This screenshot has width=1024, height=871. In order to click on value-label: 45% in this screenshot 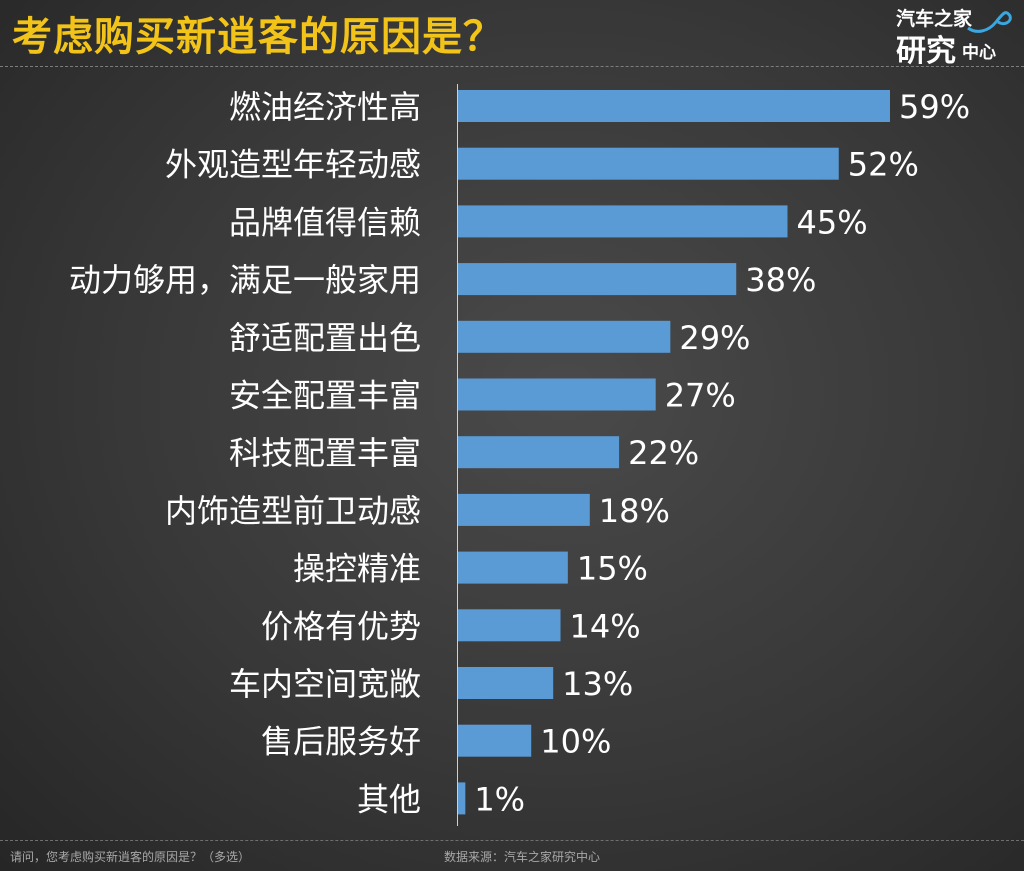, I will do `click(831, 222)`.